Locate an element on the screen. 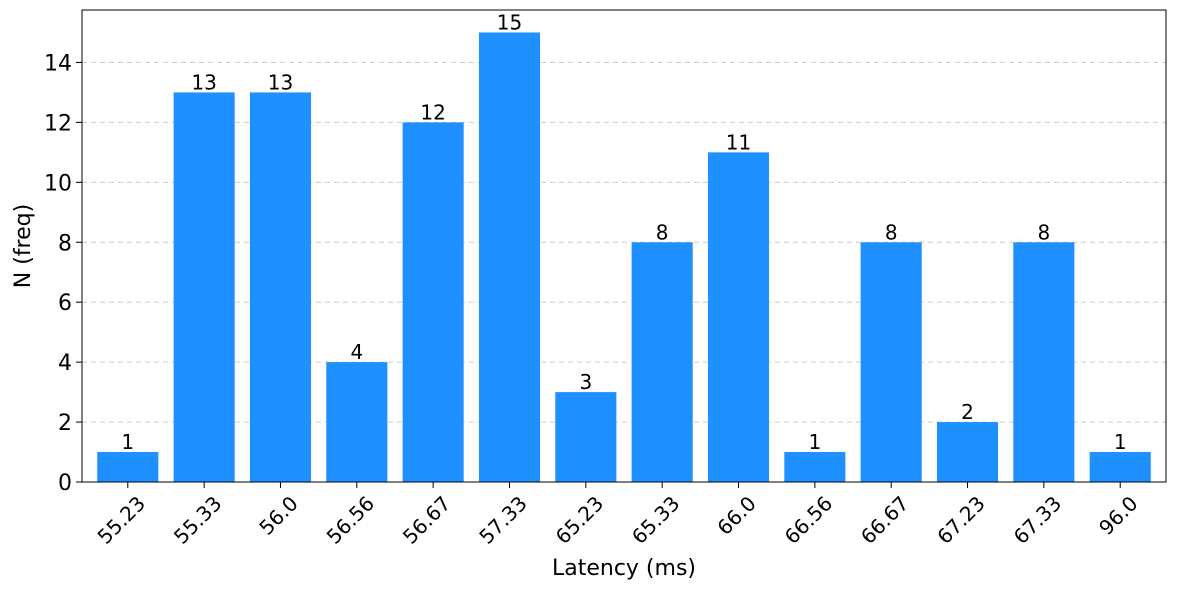  x-tick-label: 96.0 is located at coordinates (1118, 515).